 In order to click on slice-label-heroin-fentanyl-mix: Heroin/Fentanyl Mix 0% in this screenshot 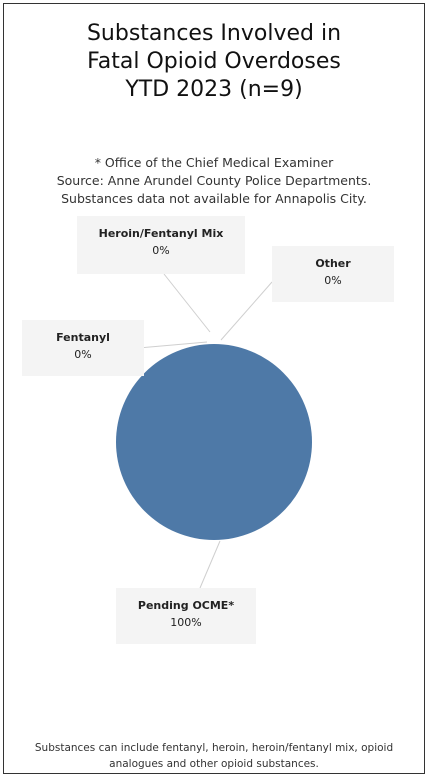, I will do `click(161, 245)`.